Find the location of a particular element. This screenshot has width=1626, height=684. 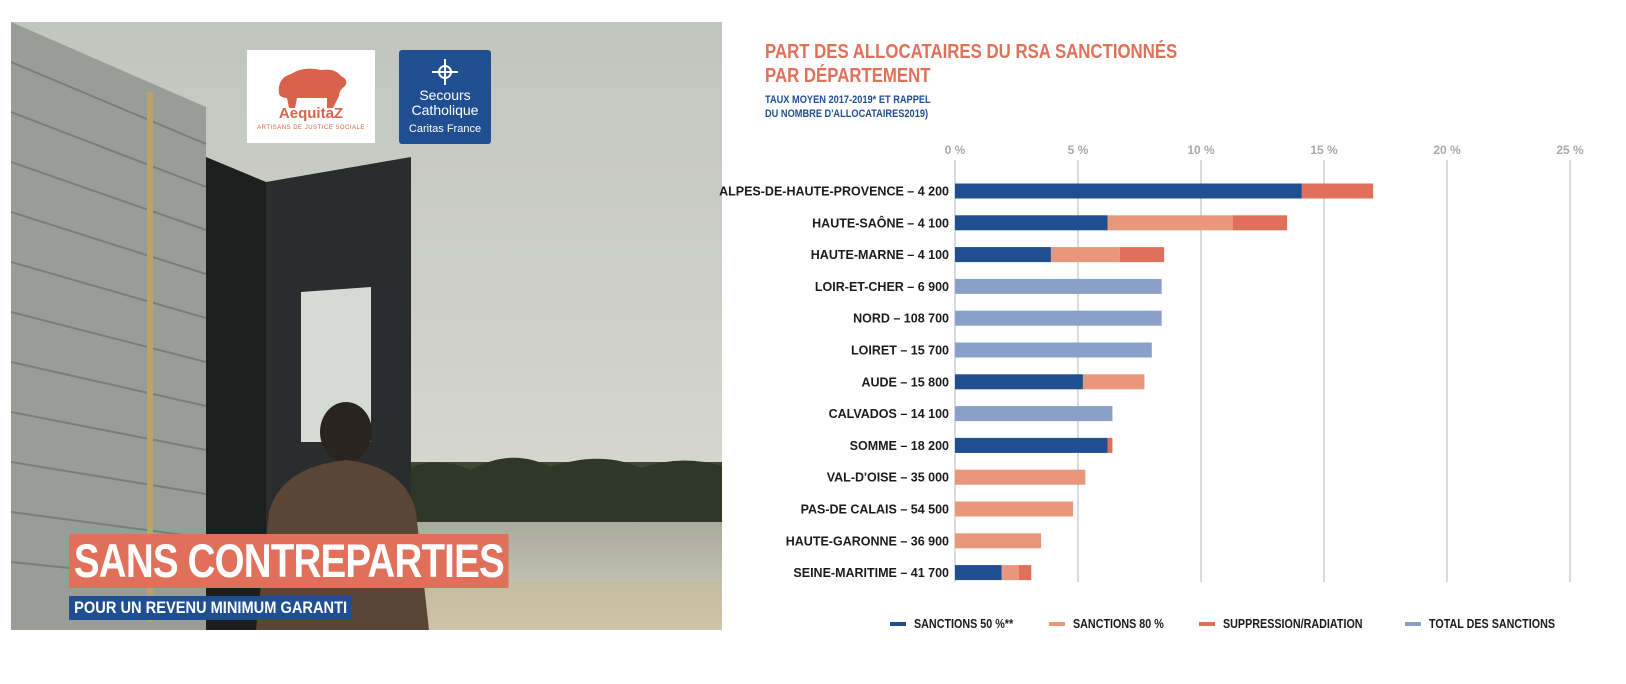

tick-label: 10 % is located at coordinates (1201, 150).